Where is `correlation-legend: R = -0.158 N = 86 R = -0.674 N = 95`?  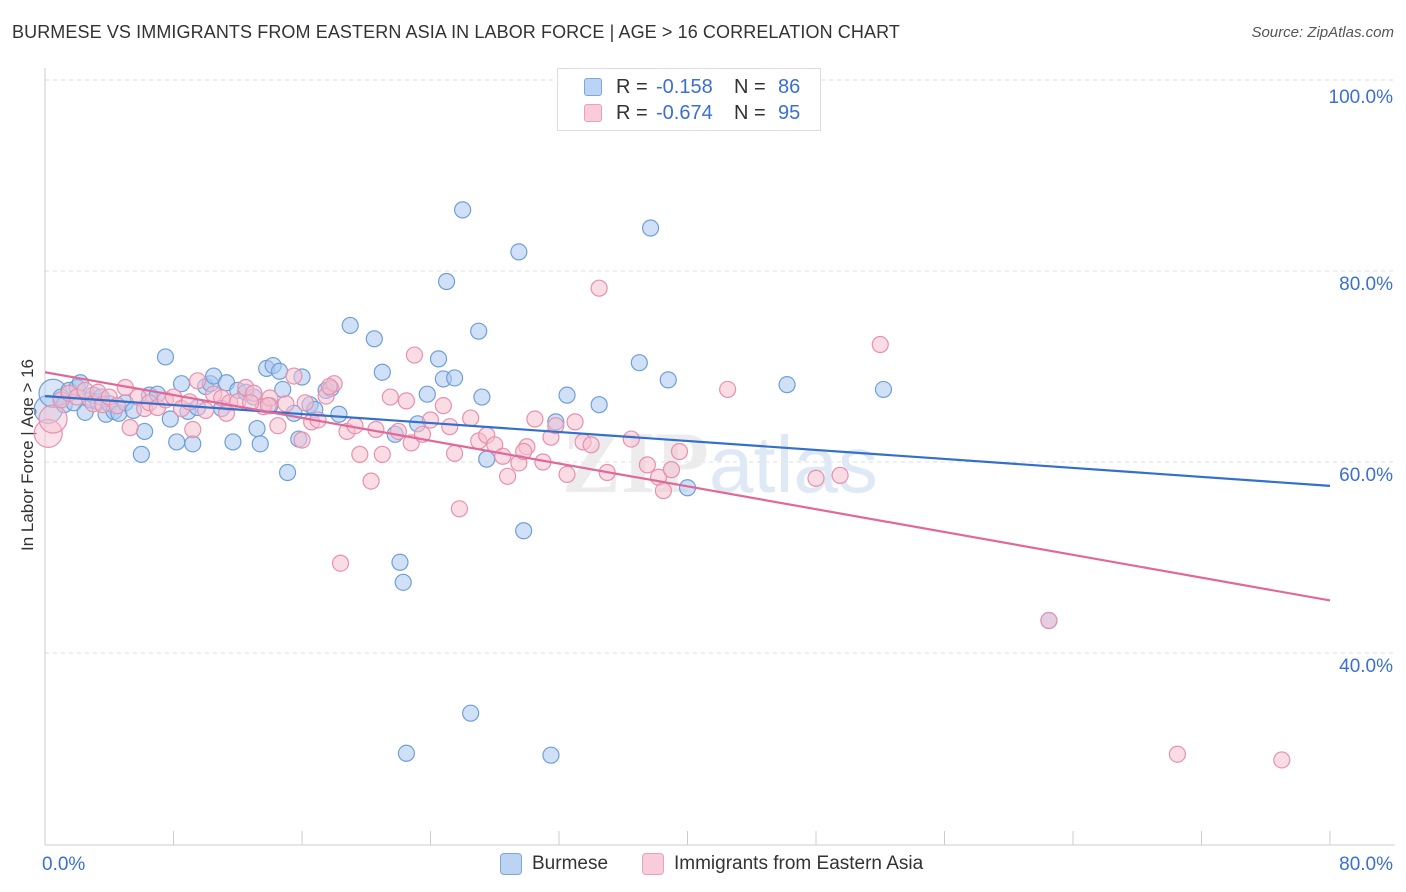 correlation-legend: R = -0.158 N = 86 R = -0.674 N = 95 is located at coordinates (689, 99).